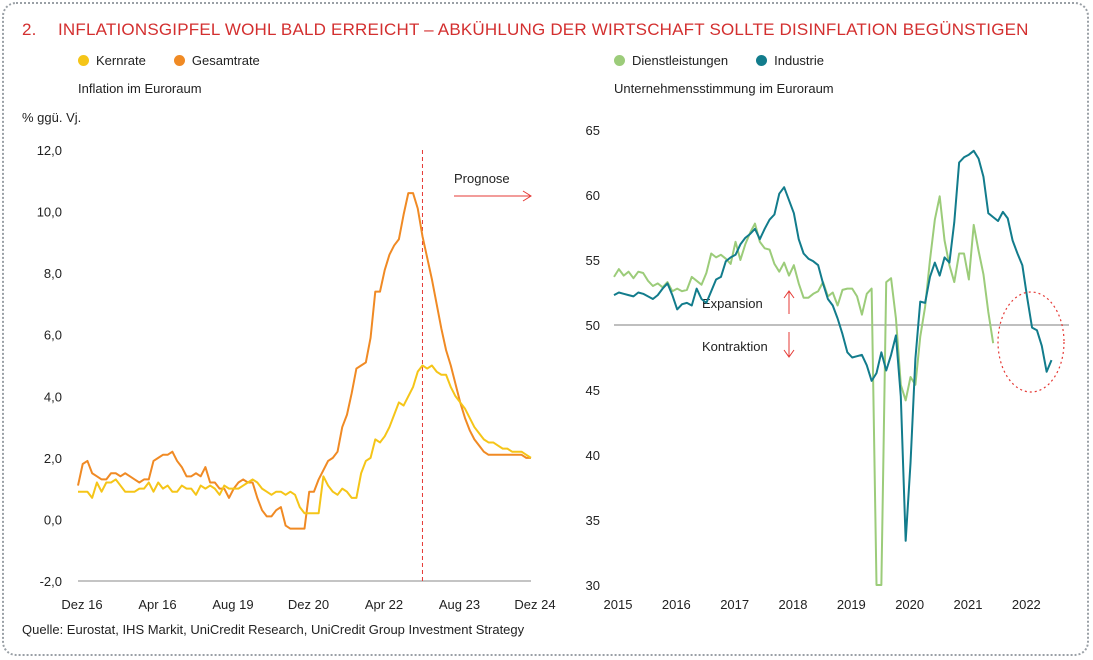 The width and height of the screenshot is (1093, 660). I want to click on right-chart-title: Unternehmensstimmung im Euroraum, so click(724, 88).